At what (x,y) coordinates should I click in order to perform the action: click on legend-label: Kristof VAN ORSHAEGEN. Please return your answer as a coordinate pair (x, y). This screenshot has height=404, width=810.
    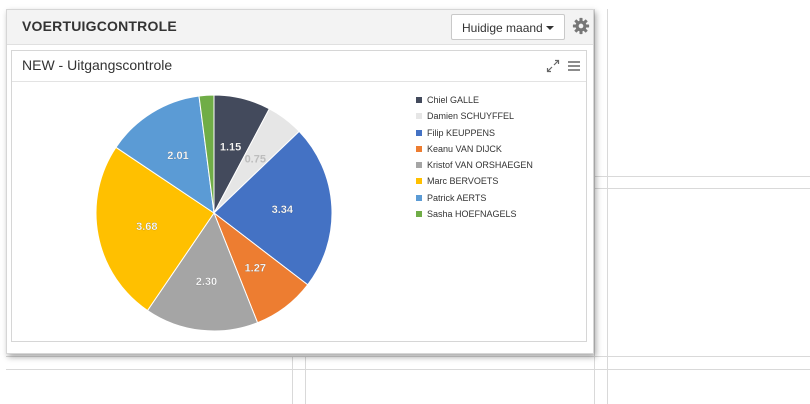
    Looking at the image, I should click on (480, 165).